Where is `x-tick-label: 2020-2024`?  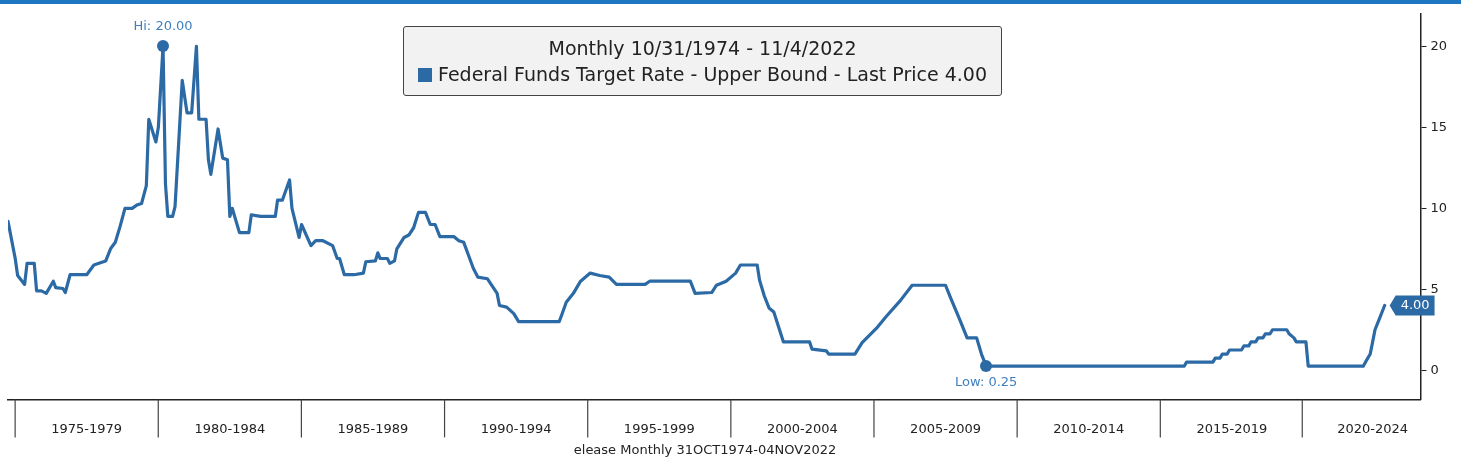
x-tick-label: 2020-2024 is located at coordinates (1373, 428).